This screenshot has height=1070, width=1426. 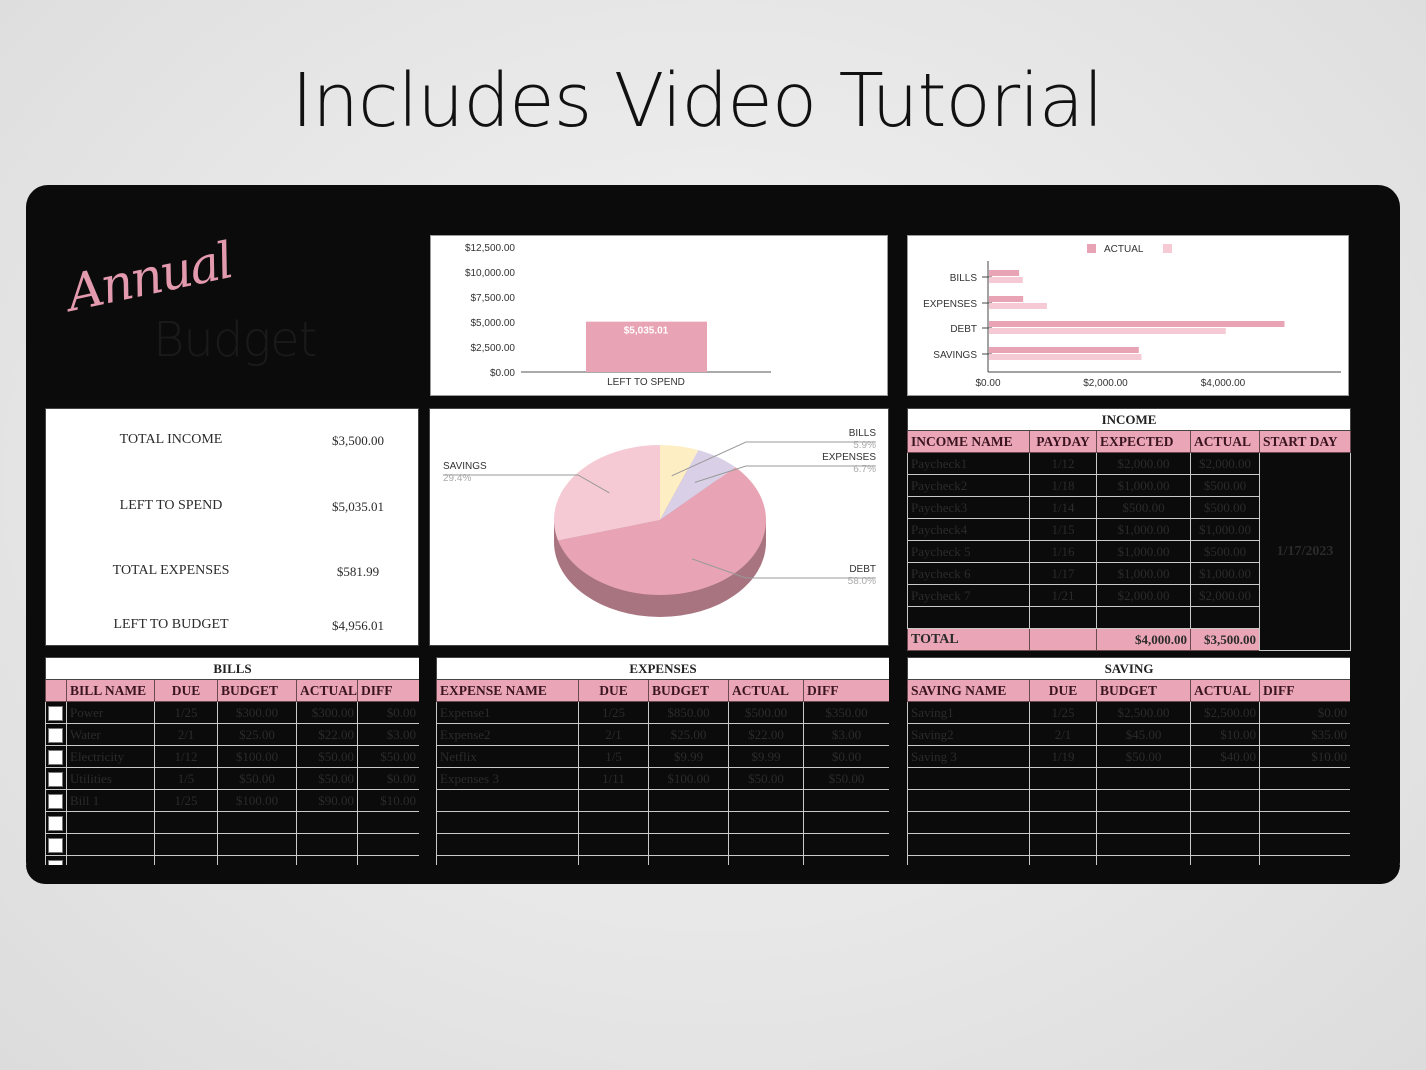 What do you see at coordinates (1063, 551) in the screenshot?
I see `table-cell: 1/16` at bounding box center [1063, 551].